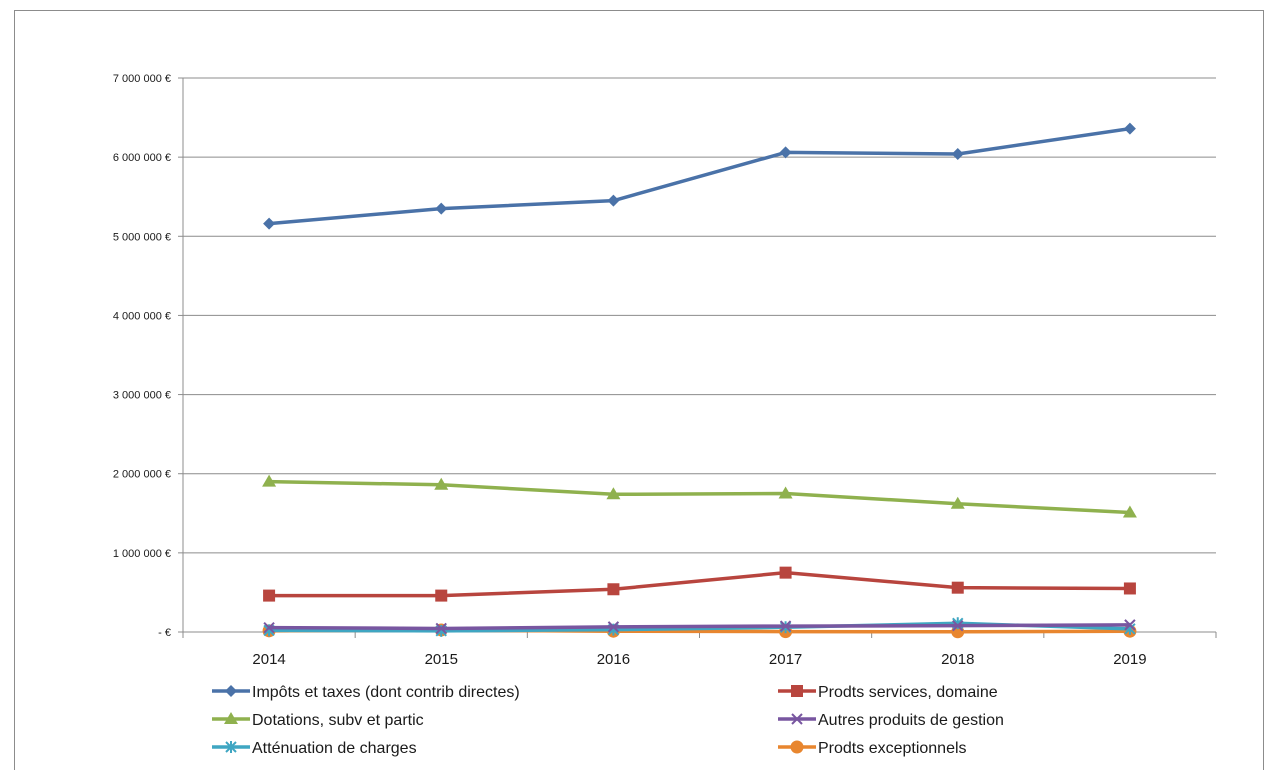 The width and height of the screenshot is (1269, 770). Describe the element at coordinates (142, 316) in the screenshot. I see `y-tick-label: 4 000 000 €` at that location.